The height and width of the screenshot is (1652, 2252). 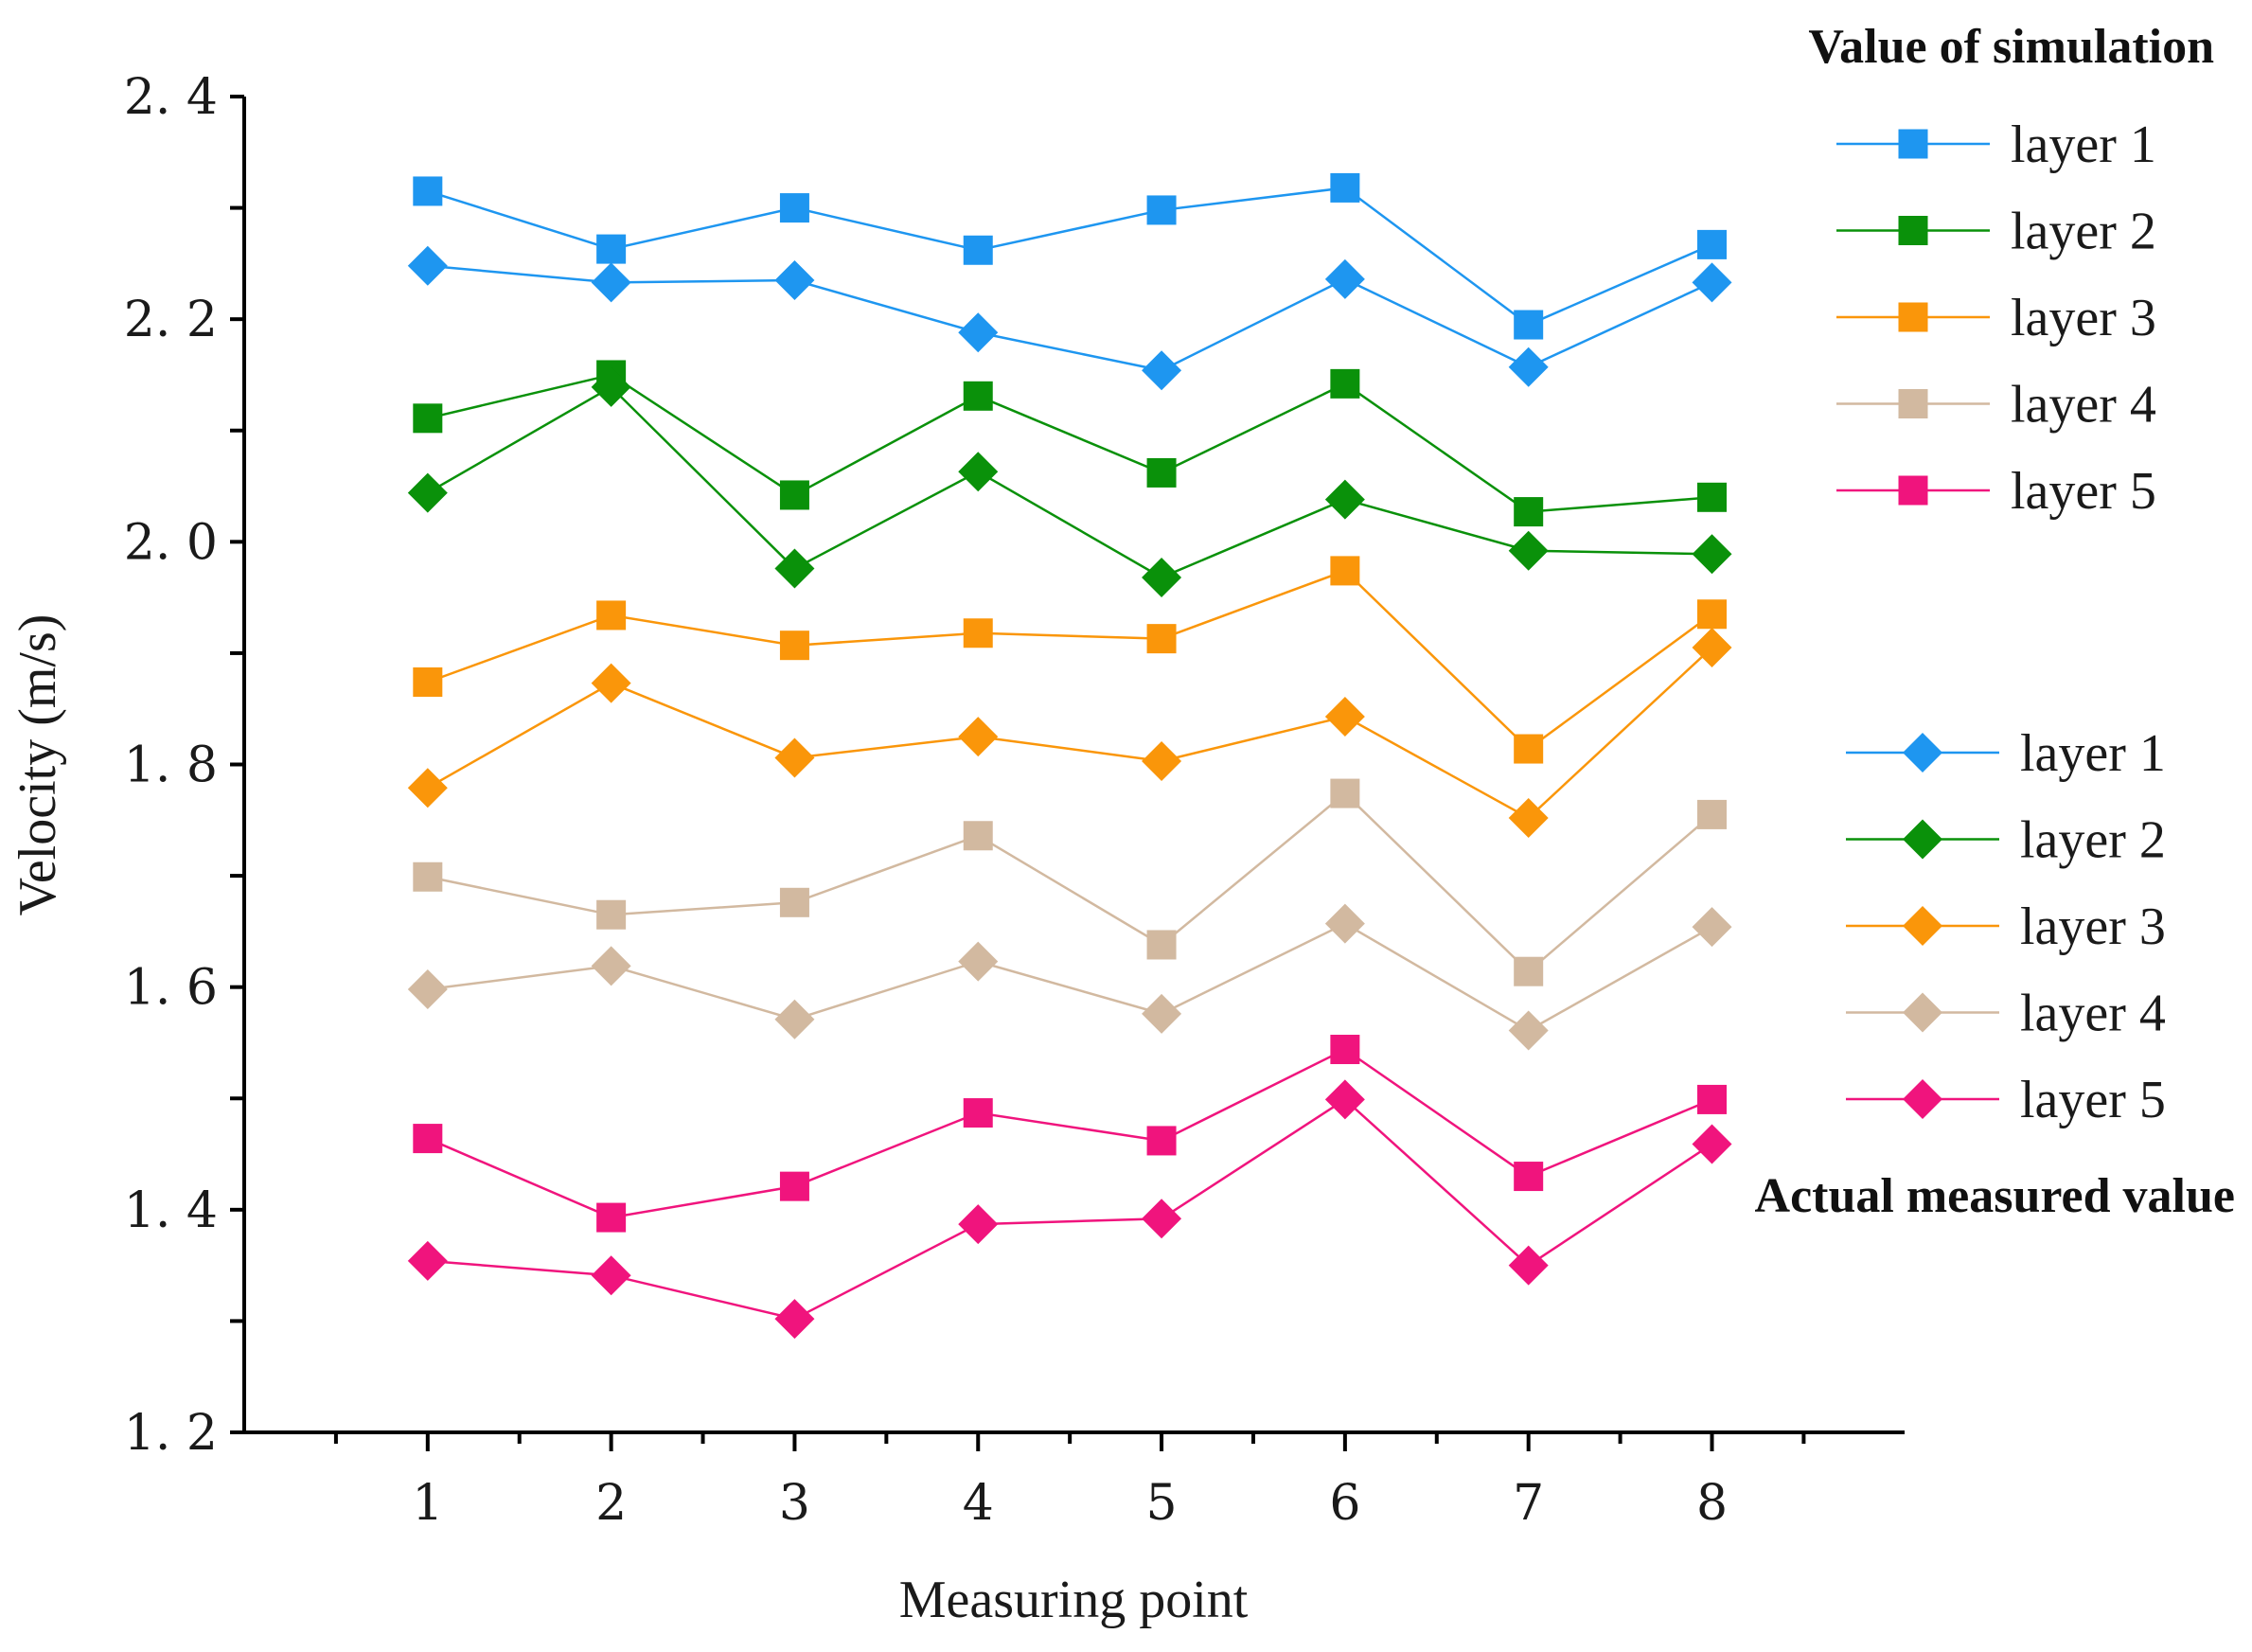 I want to click on series-layer-4-measured, so click(x=1070, y=977).